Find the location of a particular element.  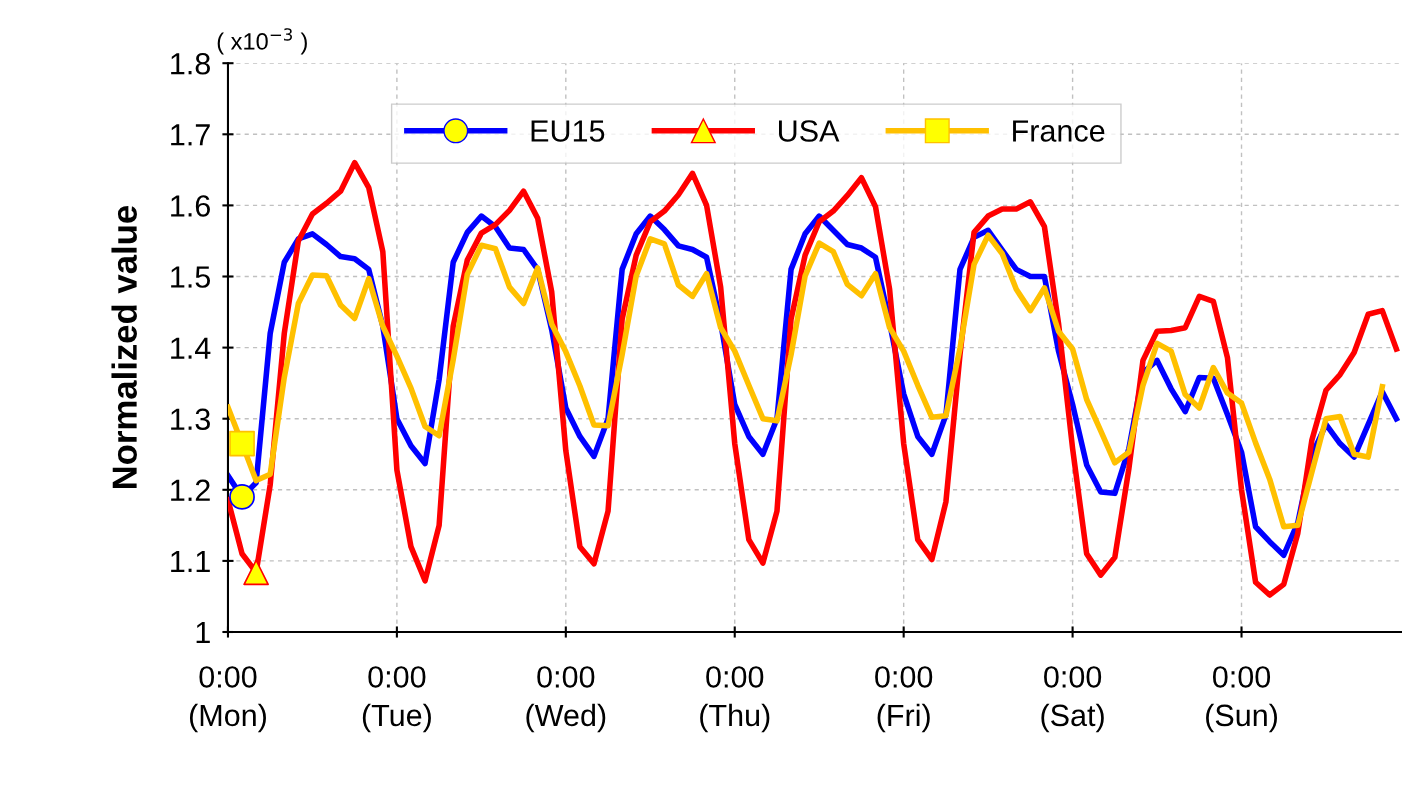

x-tick-label: 0:00 (Thu) is located at coordinates (735, 699).